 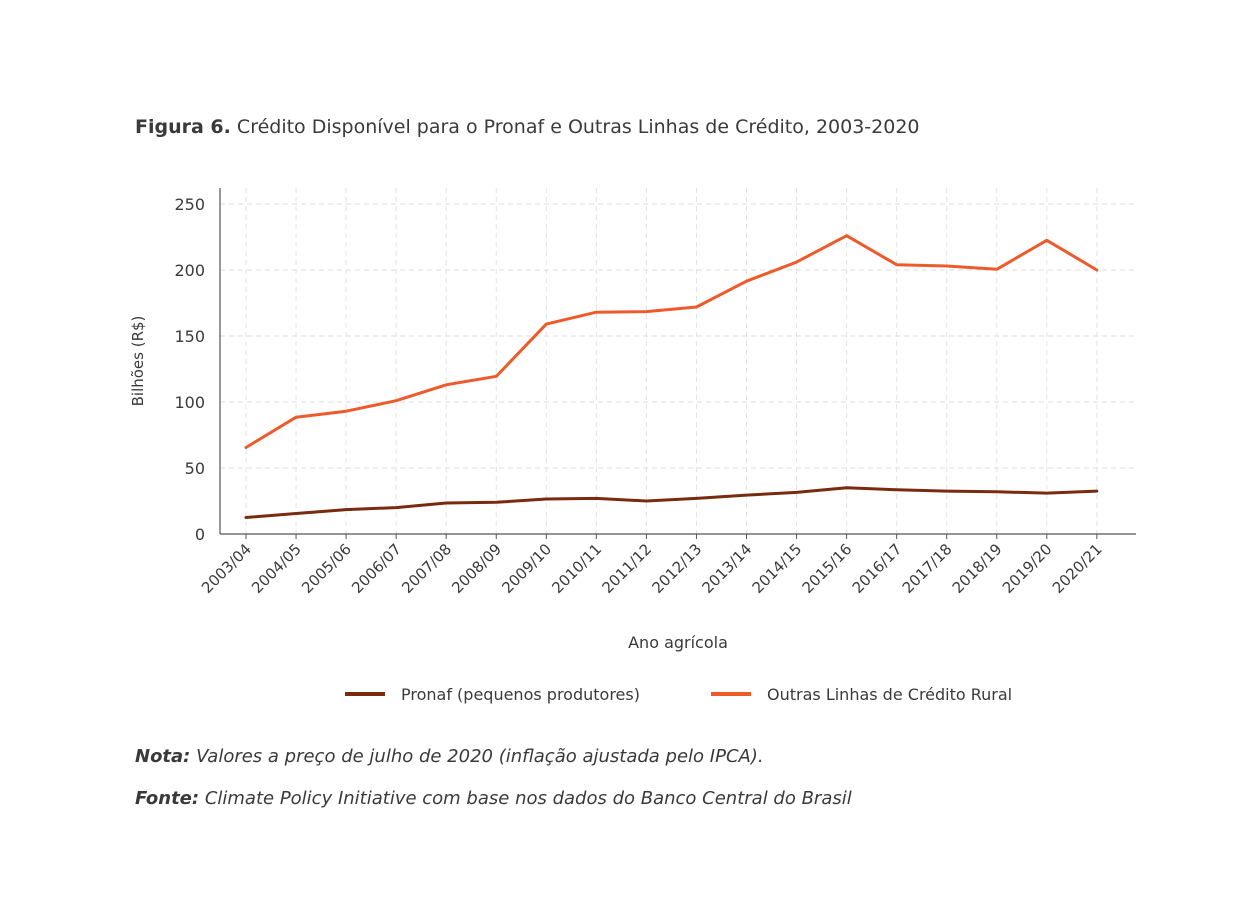 I want to click on y-tick-label: 150, so click(x=189, y=336).